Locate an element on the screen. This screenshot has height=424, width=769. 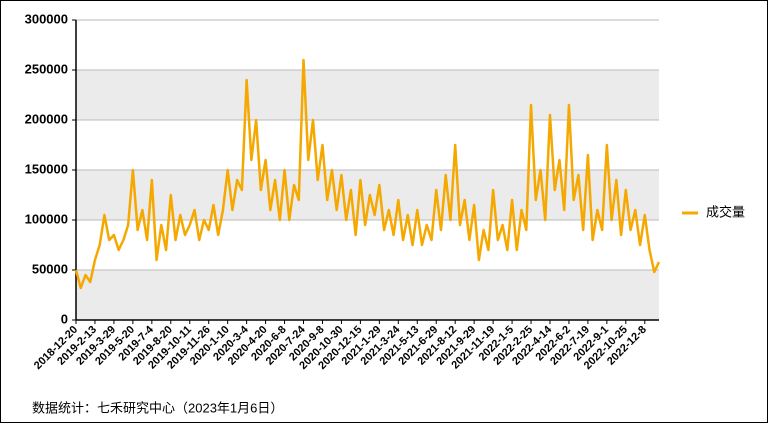
y-tick-label: 200000 is located at coordinates (46, 118).